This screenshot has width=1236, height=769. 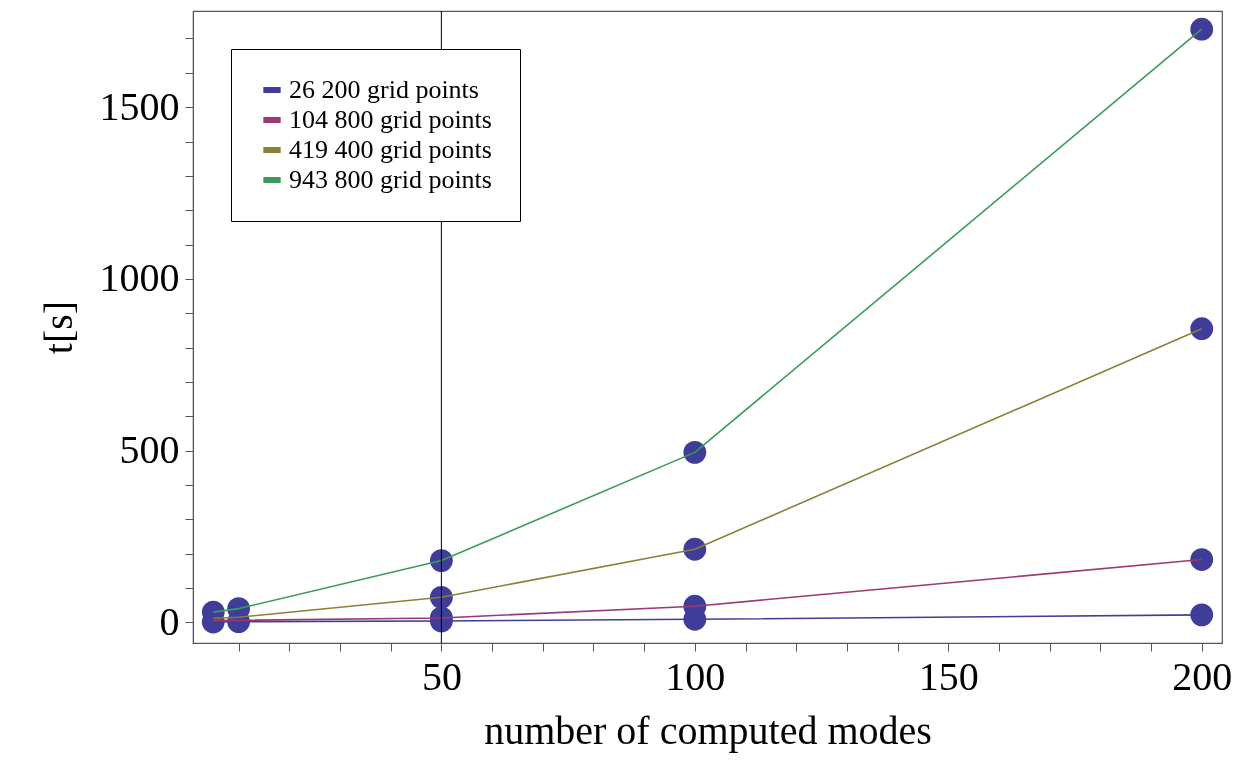 I want to click on y-tick-label: 500, so click(x=149, y=450).